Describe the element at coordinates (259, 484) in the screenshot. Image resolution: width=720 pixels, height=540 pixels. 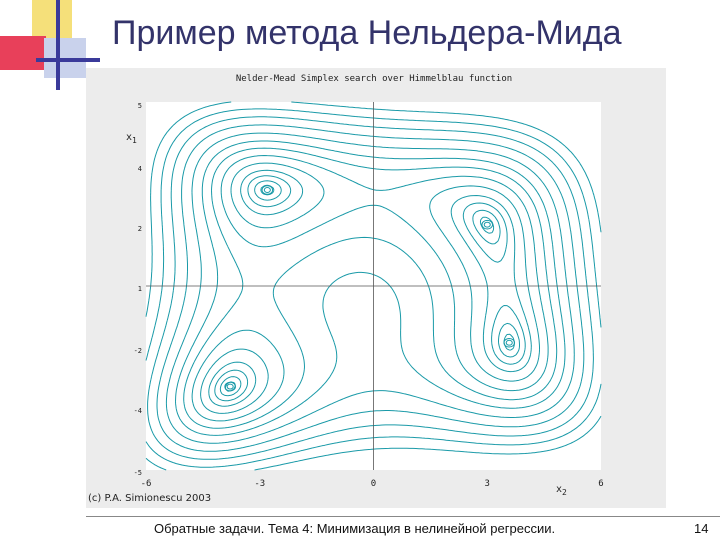
I see `x-tick-label: -3` at that location.